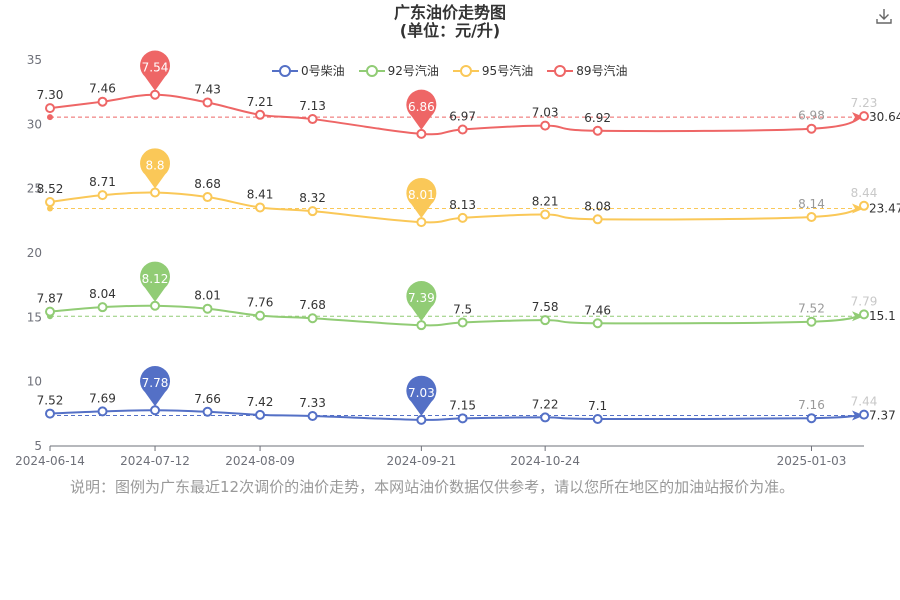 The width and height of the screenshot is (900, 600). I want to click on chart-title-unit: (单位：元/升), so click(450, 30).